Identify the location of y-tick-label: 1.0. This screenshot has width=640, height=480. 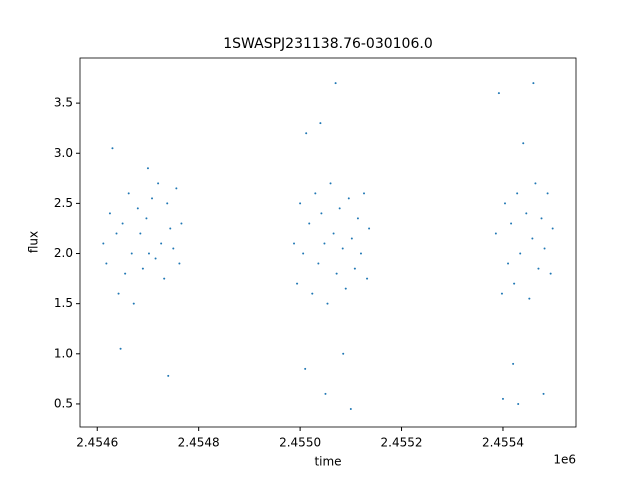
(63, 353).